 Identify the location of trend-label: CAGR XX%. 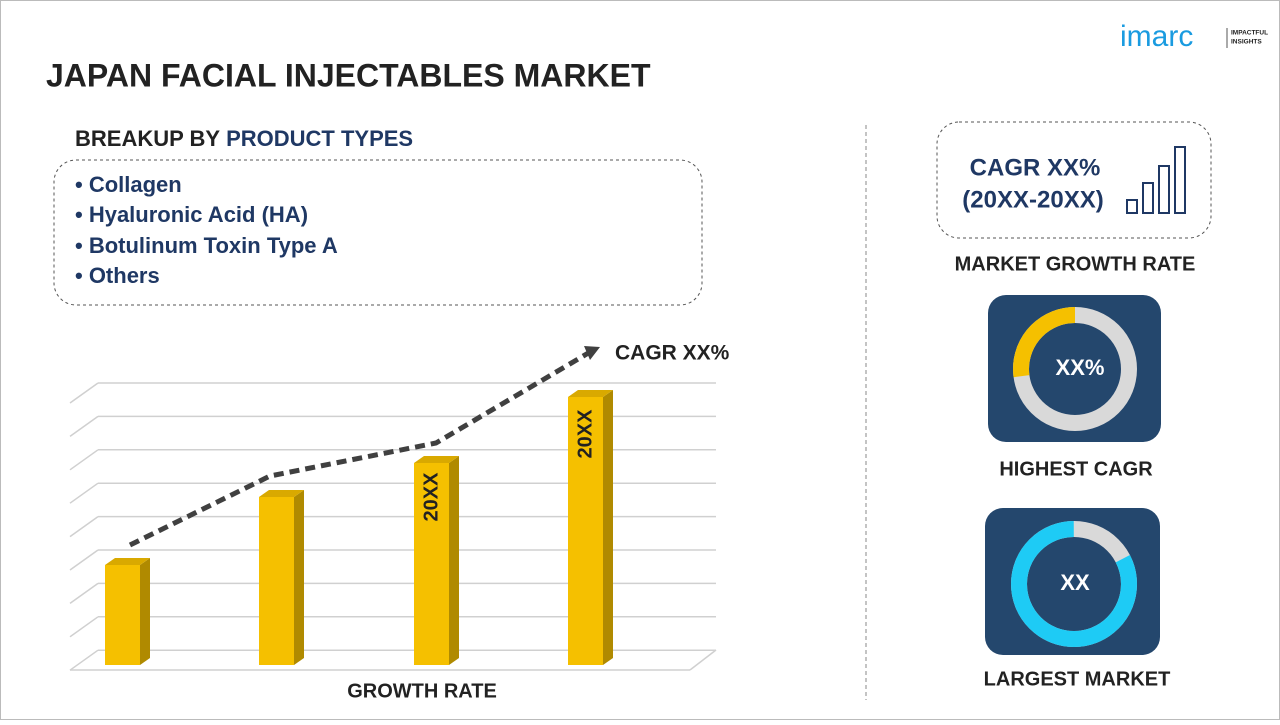
(672, 353).